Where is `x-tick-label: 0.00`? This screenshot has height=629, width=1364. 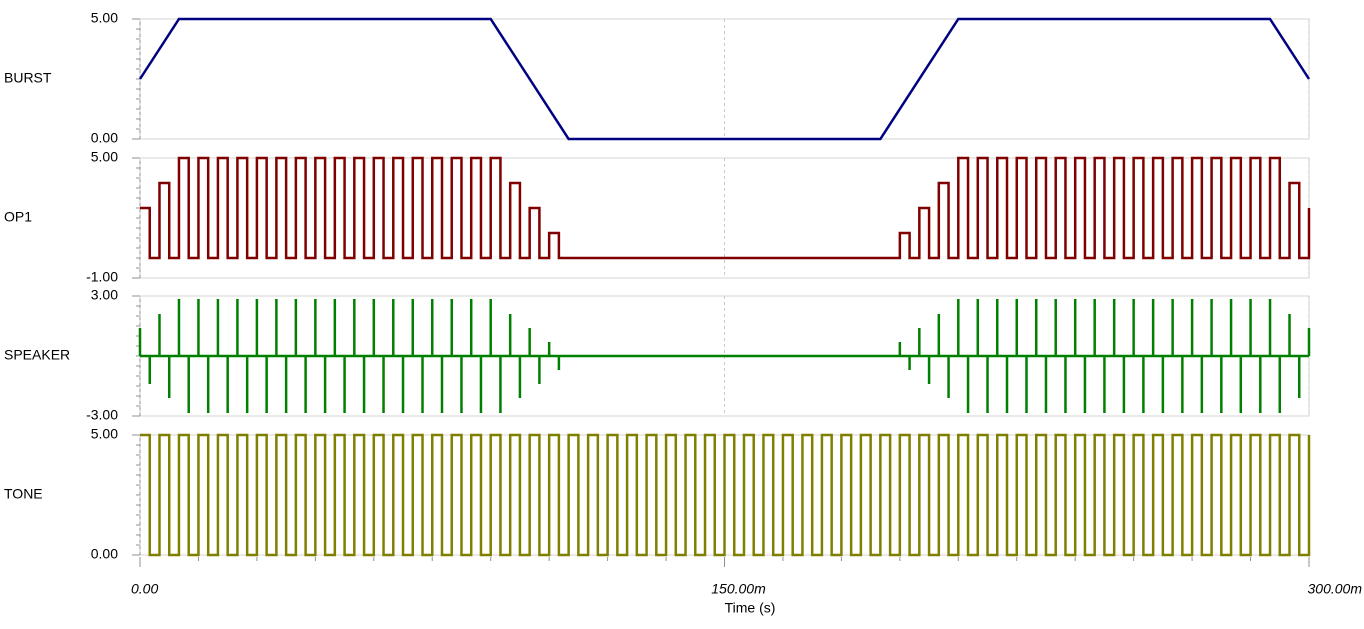
x-tick-label: 0.00 is located at coordinates (144, 589).